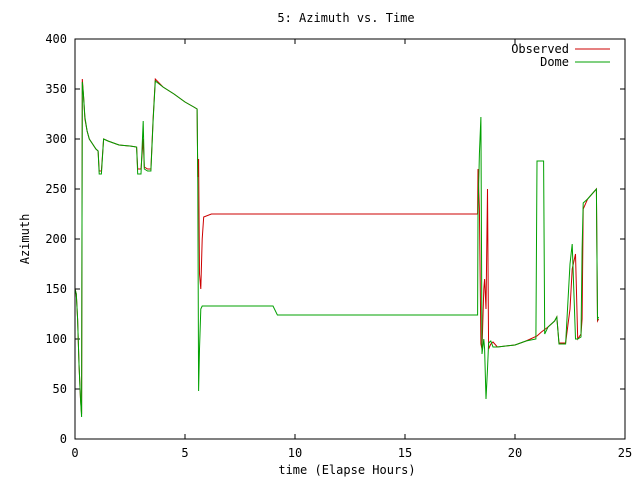 The image size is (640, 480). I want to click on x-tick-label: 25, so click(625, 453).